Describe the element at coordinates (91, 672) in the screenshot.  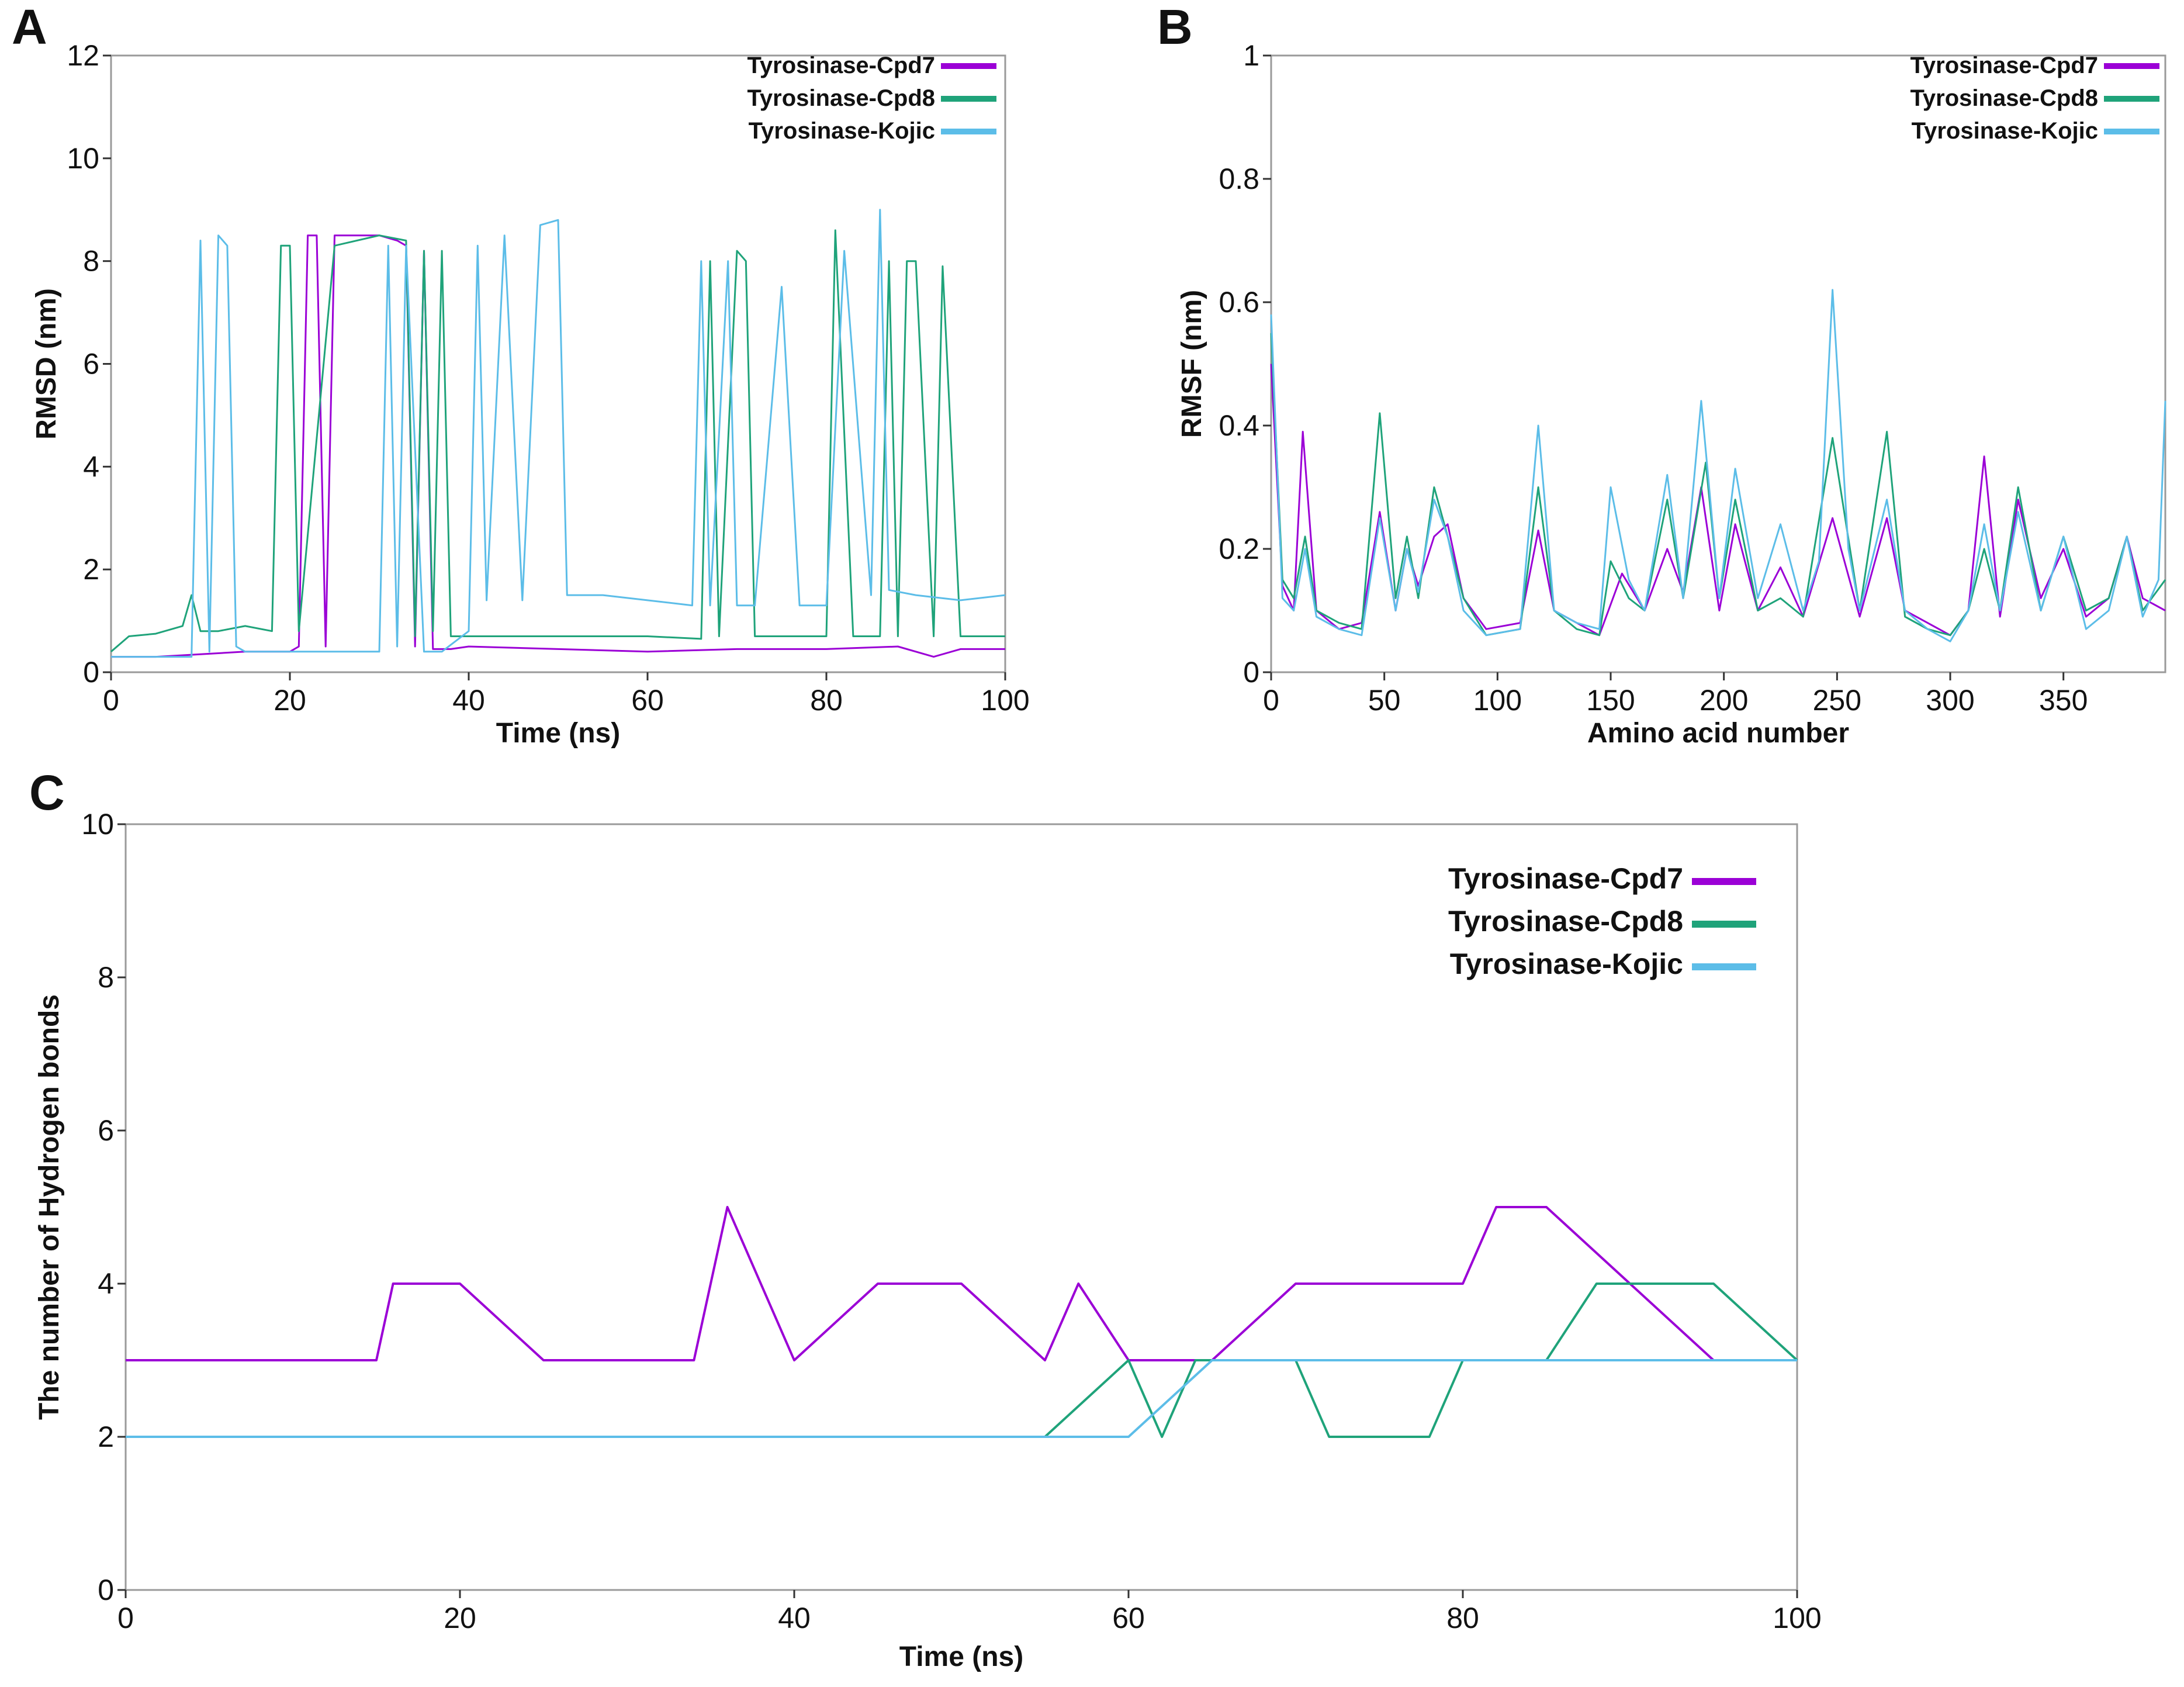
I see `y-tick-label-a: 0` at that location.